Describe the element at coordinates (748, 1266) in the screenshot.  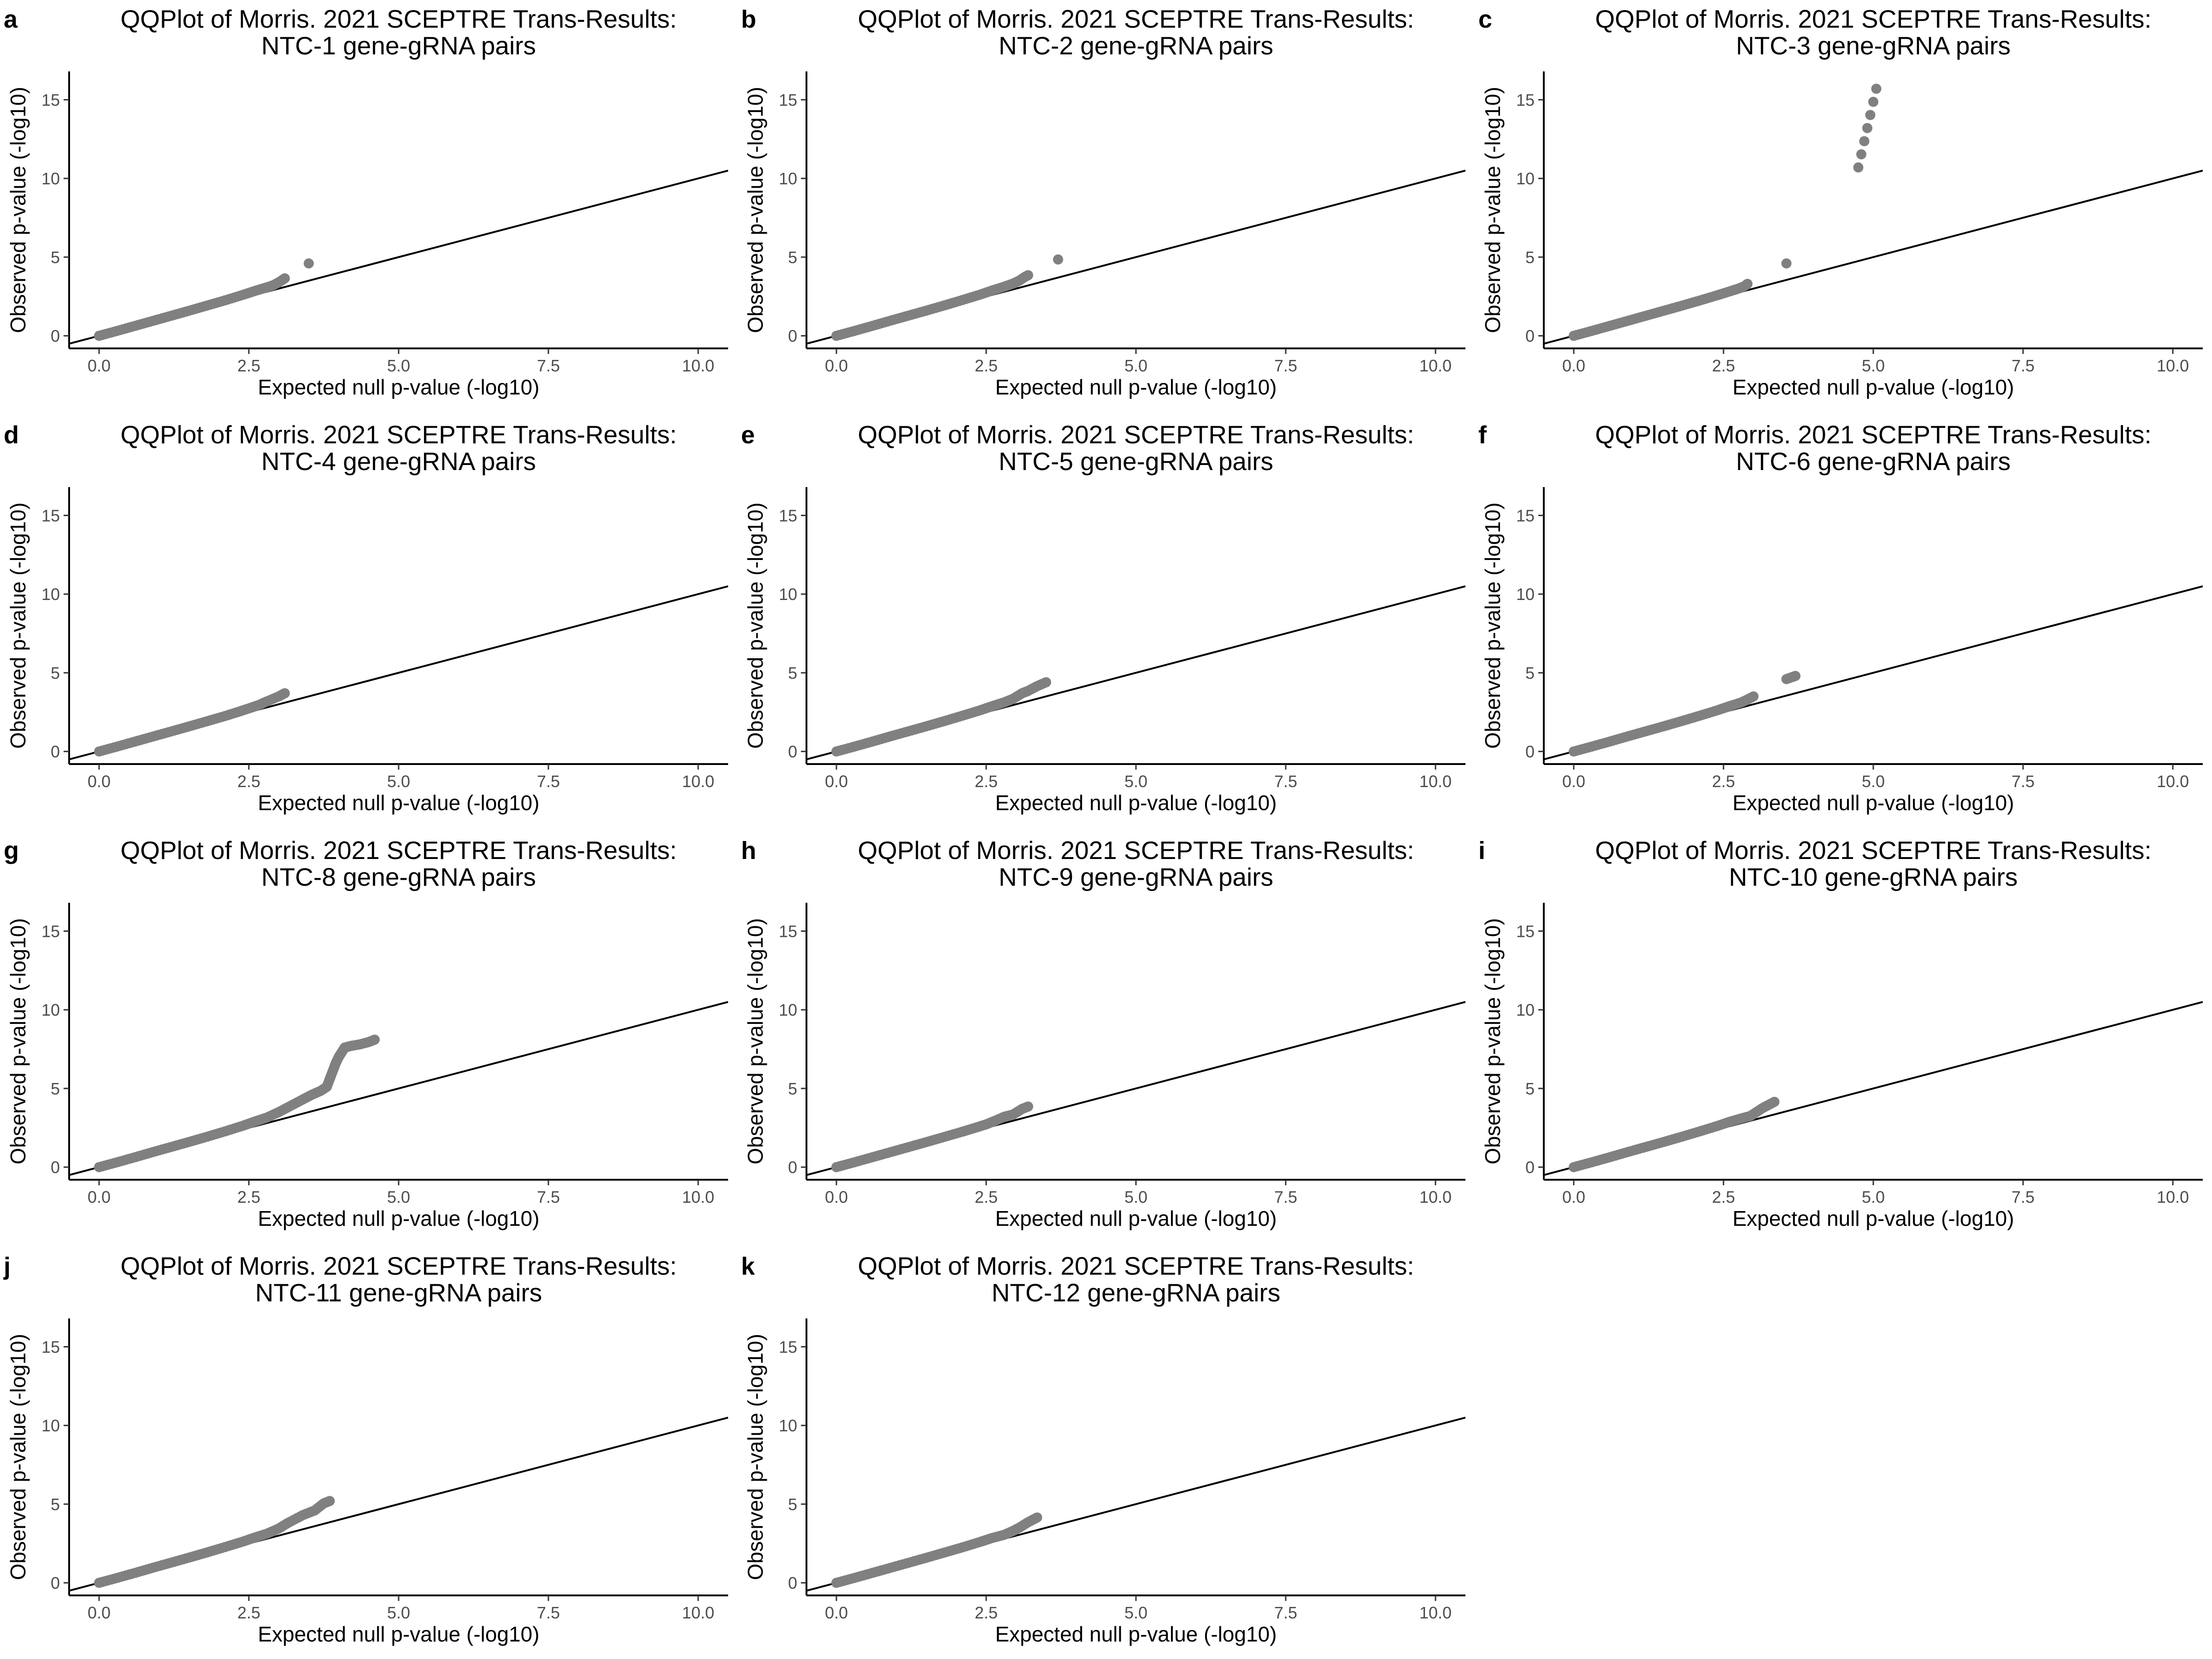
I see `panel-letter: k` at that location.